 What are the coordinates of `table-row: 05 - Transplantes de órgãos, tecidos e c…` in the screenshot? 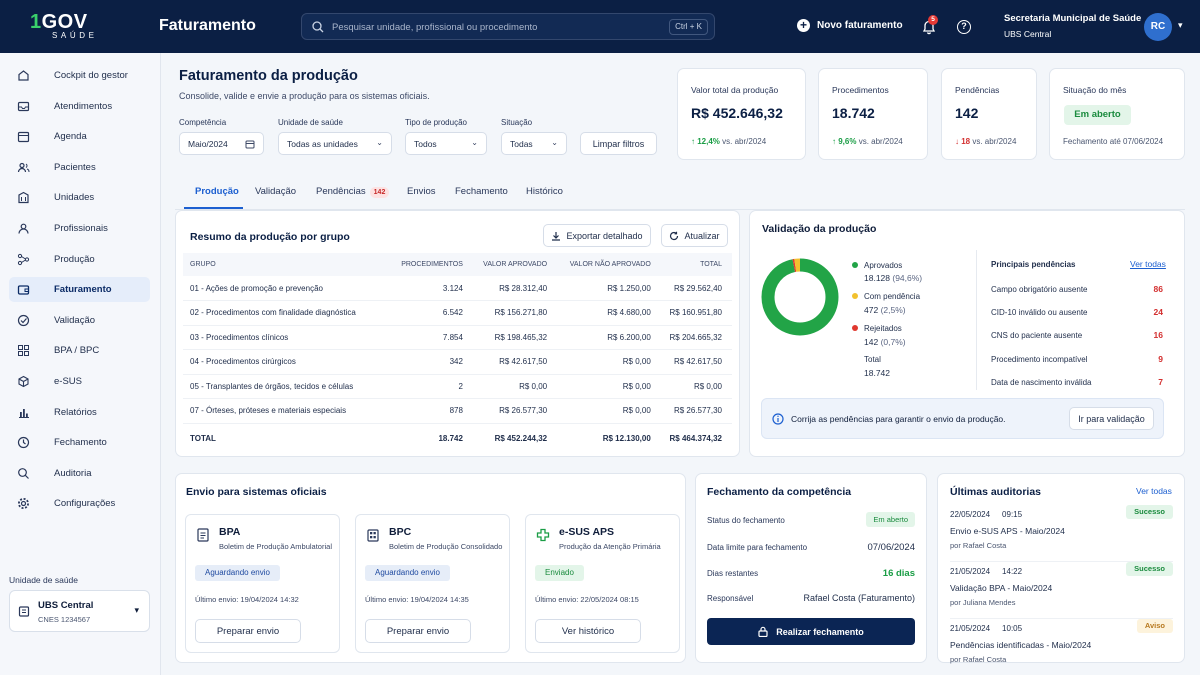 It's located at (457, 386).